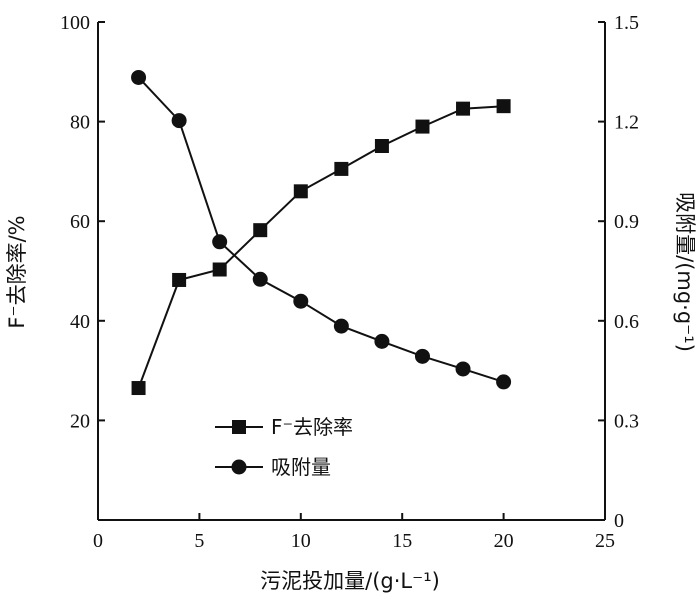 This screenshot has width=700, height=601. Describe the element at coordinates (80, 421) in the screenshot. I see `y-left-tick-label: 20` at that location.